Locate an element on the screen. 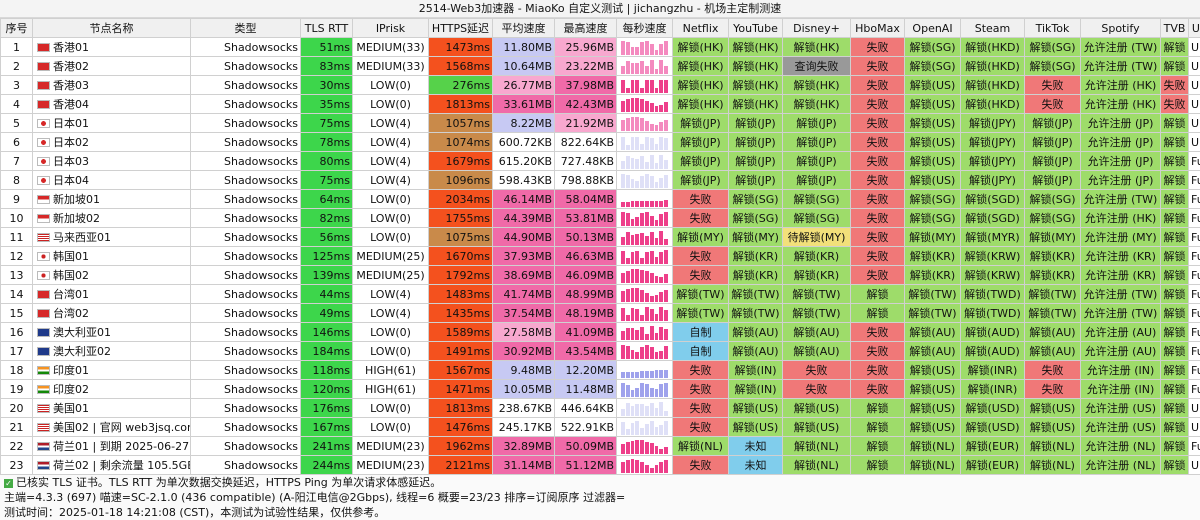 The height and width of the screenshot is (520, 1200). cell-https: 1491ms is located at coordinates (461, 351).